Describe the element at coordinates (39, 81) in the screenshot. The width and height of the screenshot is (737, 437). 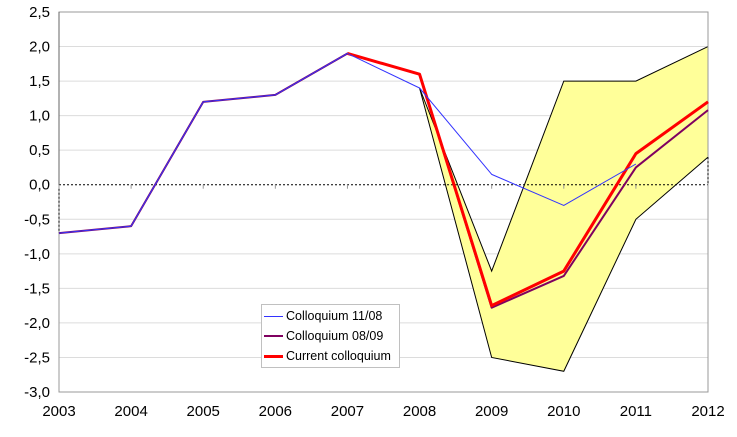
I see `y-tick-label: 1,5` at that location.